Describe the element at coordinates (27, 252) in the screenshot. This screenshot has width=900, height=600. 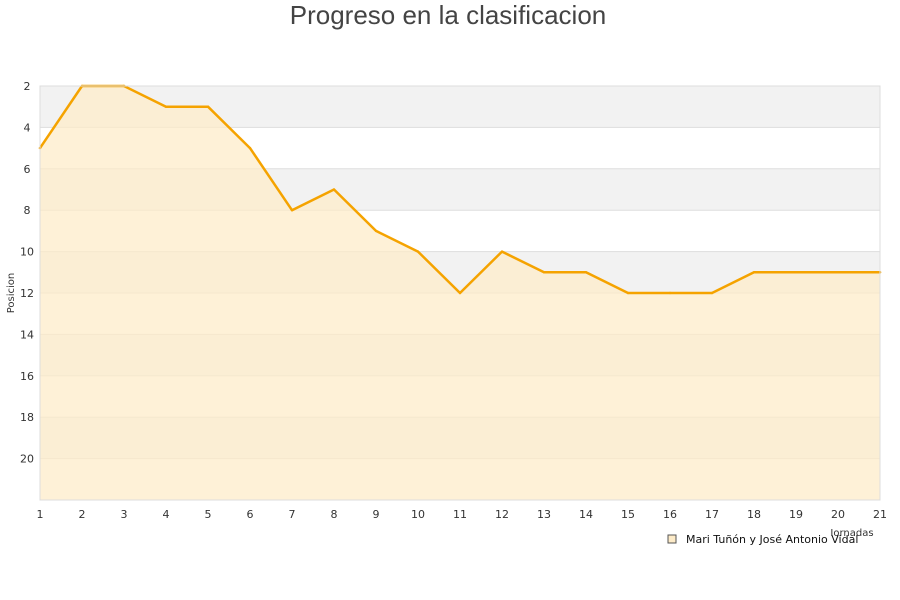
I see `y-tick-label: 10` at that location.